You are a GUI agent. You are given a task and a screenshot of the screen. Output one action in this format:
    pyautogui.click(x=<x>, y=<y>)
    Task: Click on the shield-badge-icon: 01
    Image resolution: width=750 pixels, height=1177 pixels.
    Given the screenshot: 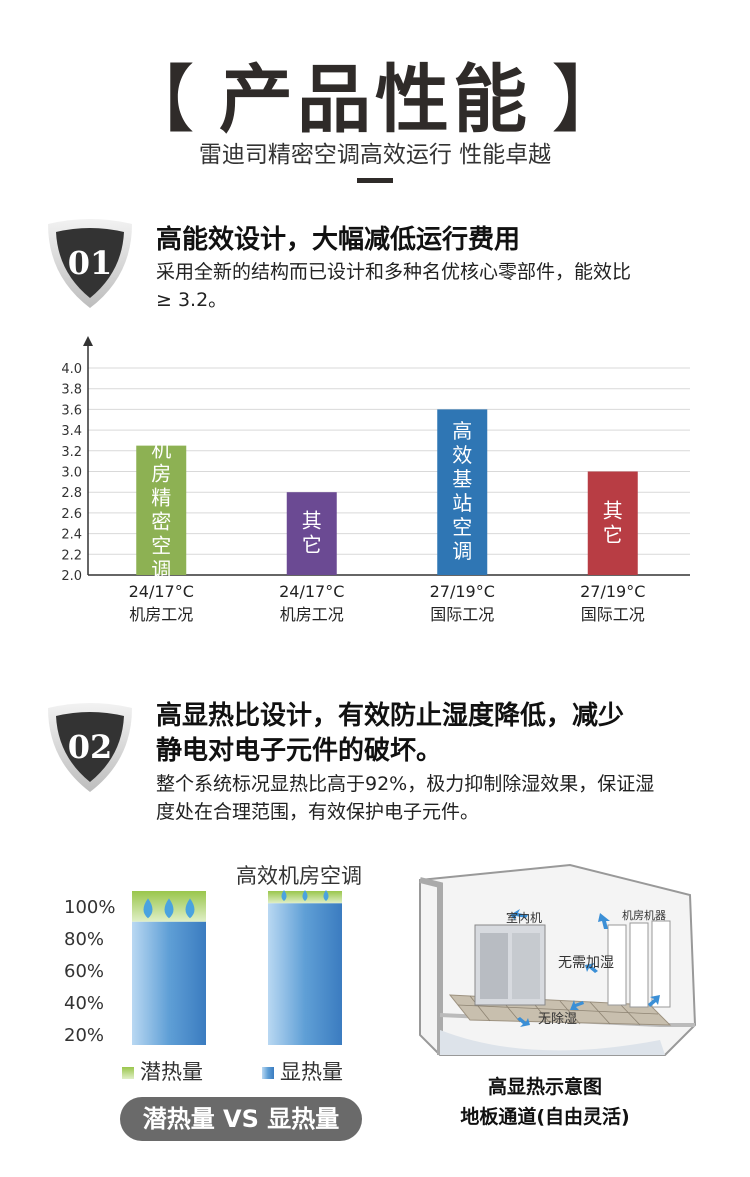 What is the action you would take?
    pyautogui.click(x=90, y=263)
    